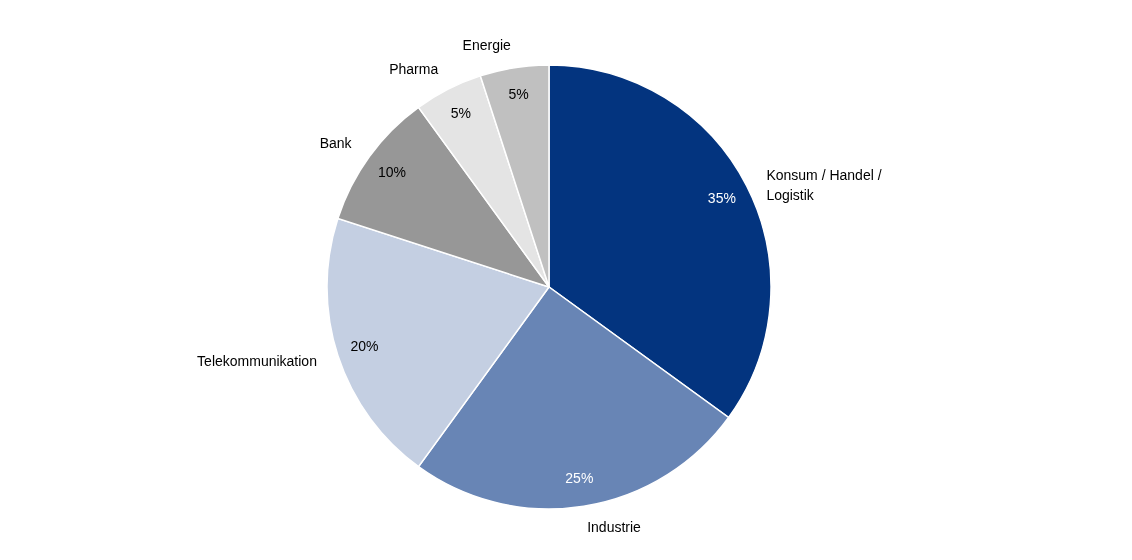 The height and width of the screenshot is (560, 1132). What do you see at coordinates (392, 171) in the screenshot?
I see `data-label: 10%` at bounding box center [392, 171].